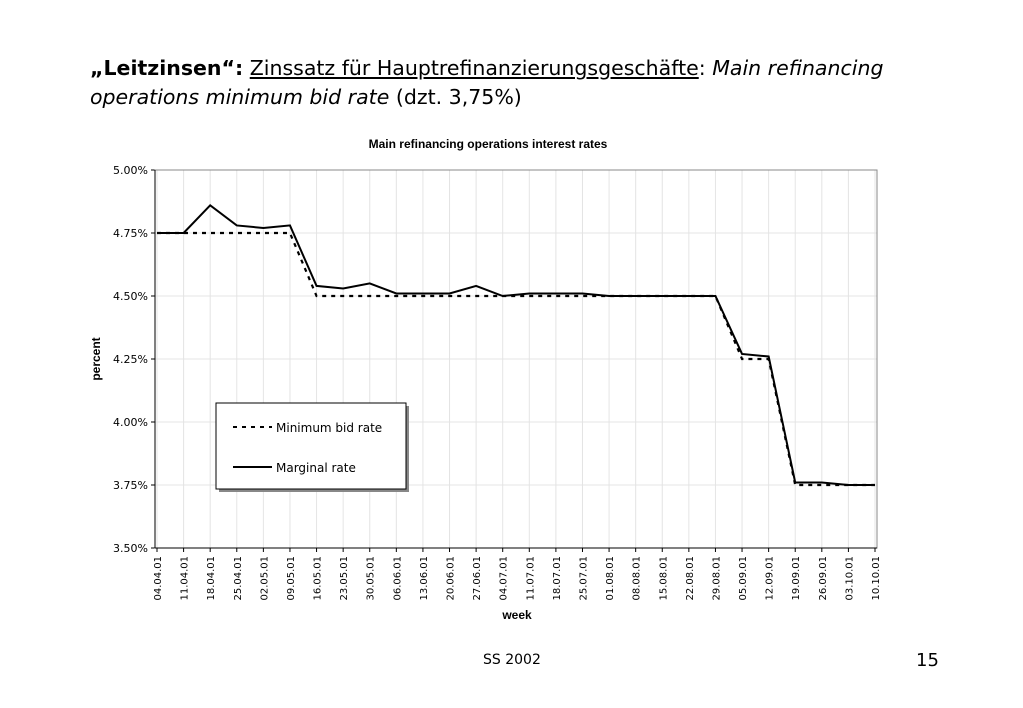  Describe the element at coordinates (238, 578) in the screenshot. I see `x-tick-label: 25.04.01` at that location.